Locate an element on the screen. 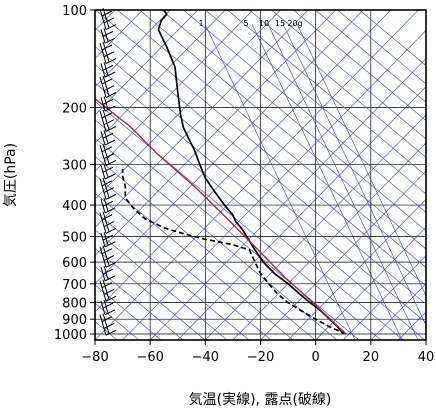  y-tick-label: 600 is located at coordinates (74, 263).